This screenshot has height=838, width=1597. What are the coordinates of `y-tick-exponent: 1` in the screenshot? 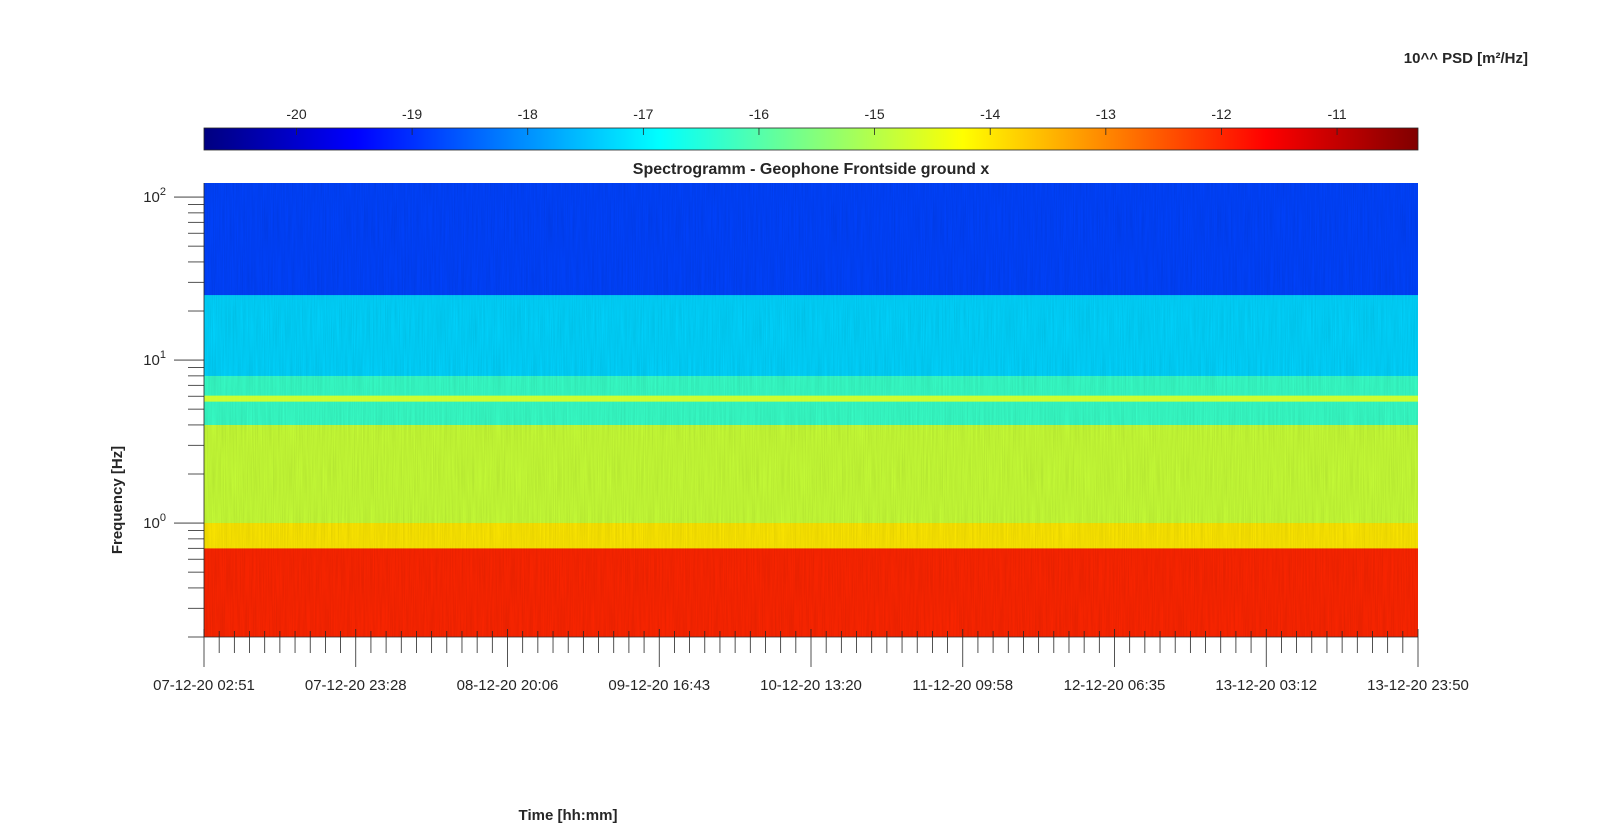 It's located at (163, 355).